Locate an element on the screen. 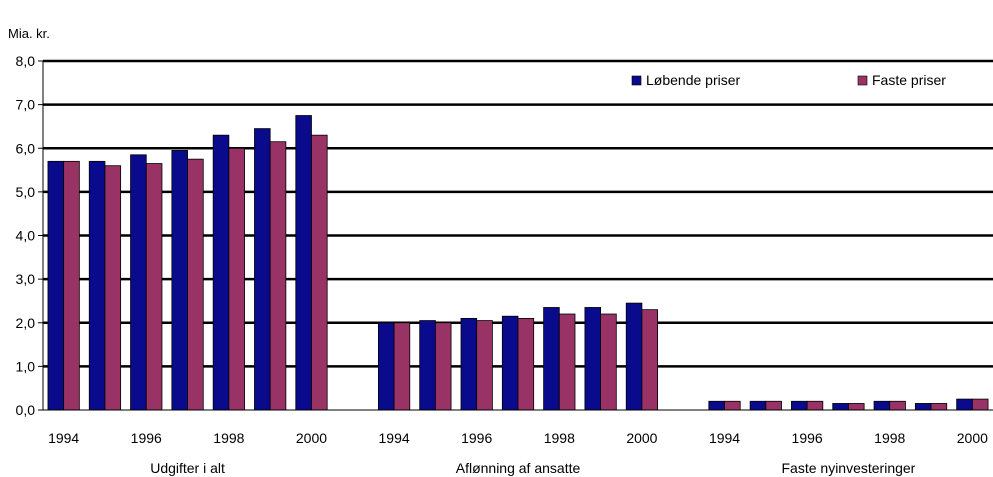  y-tick-label: 5,0 is located at coordinates (26, 192).